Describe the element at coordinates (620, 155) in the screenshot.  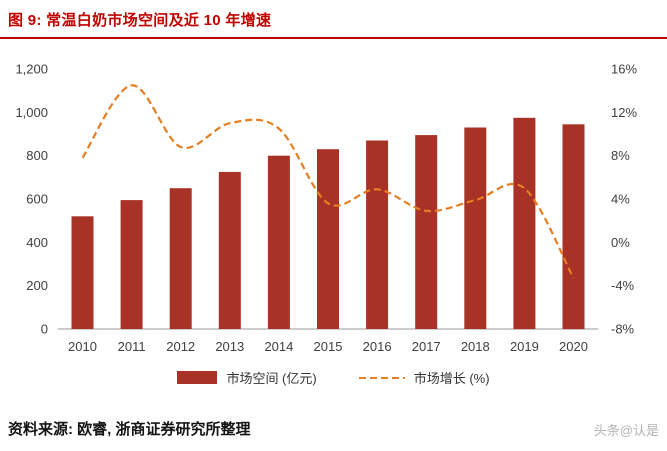
I see `right-axis-tick: 8%` at that location.